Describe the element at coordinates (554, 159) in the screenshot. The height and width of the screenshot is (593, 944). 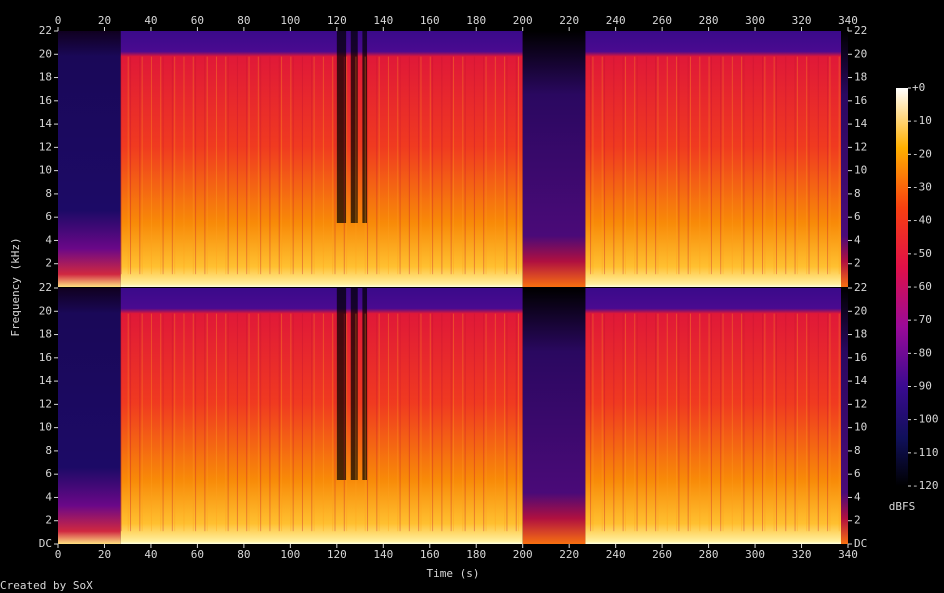
I see `spectrogram-region` at that location.